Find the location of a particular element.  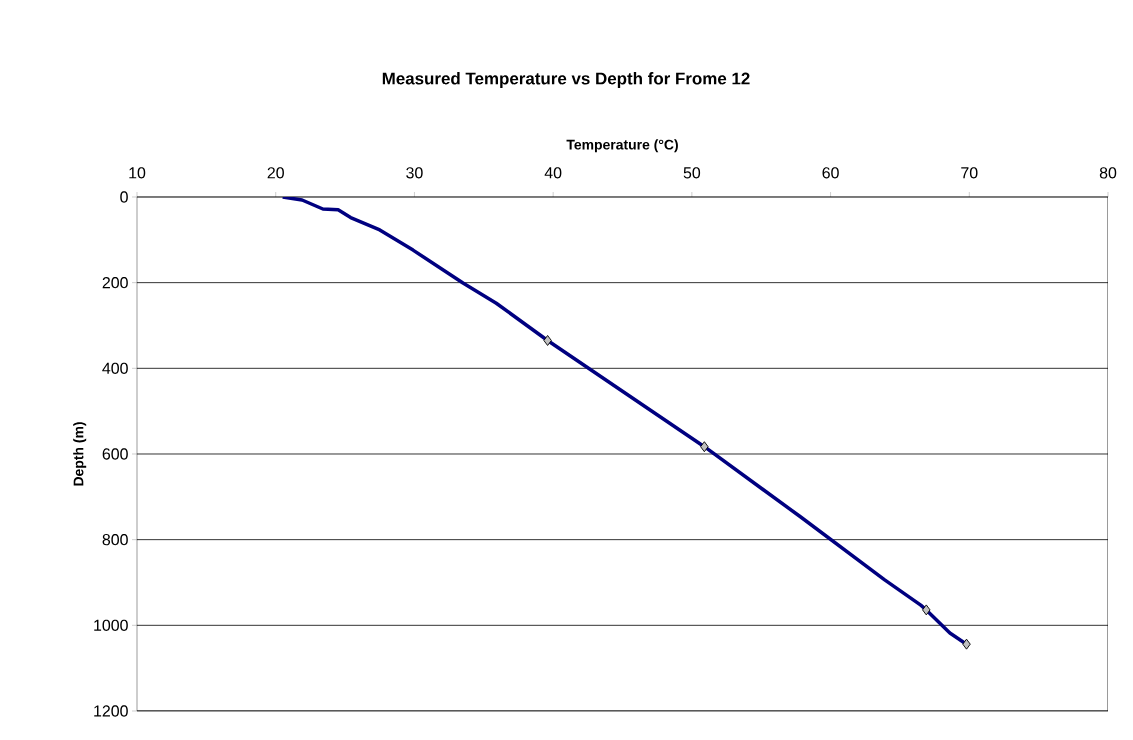

y-tick-label: 1200 is located at coordinates (111, 711).